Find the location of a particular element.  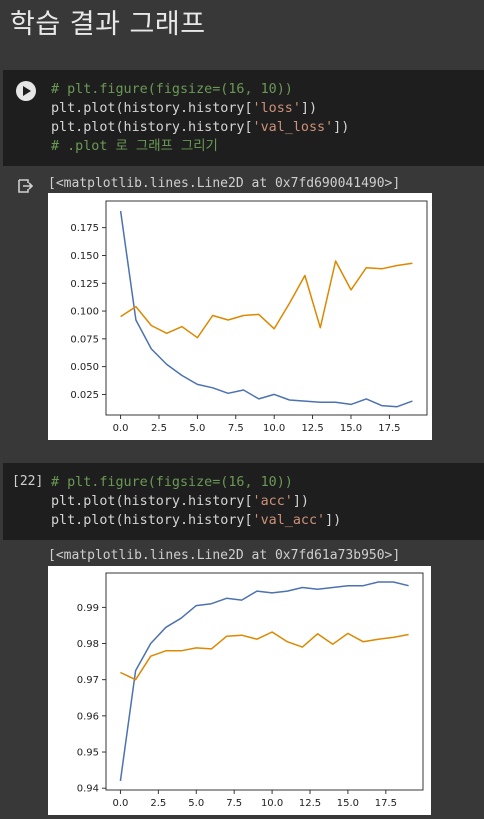

y-tick-label: 0.075 is located at coordinates (84, 339).